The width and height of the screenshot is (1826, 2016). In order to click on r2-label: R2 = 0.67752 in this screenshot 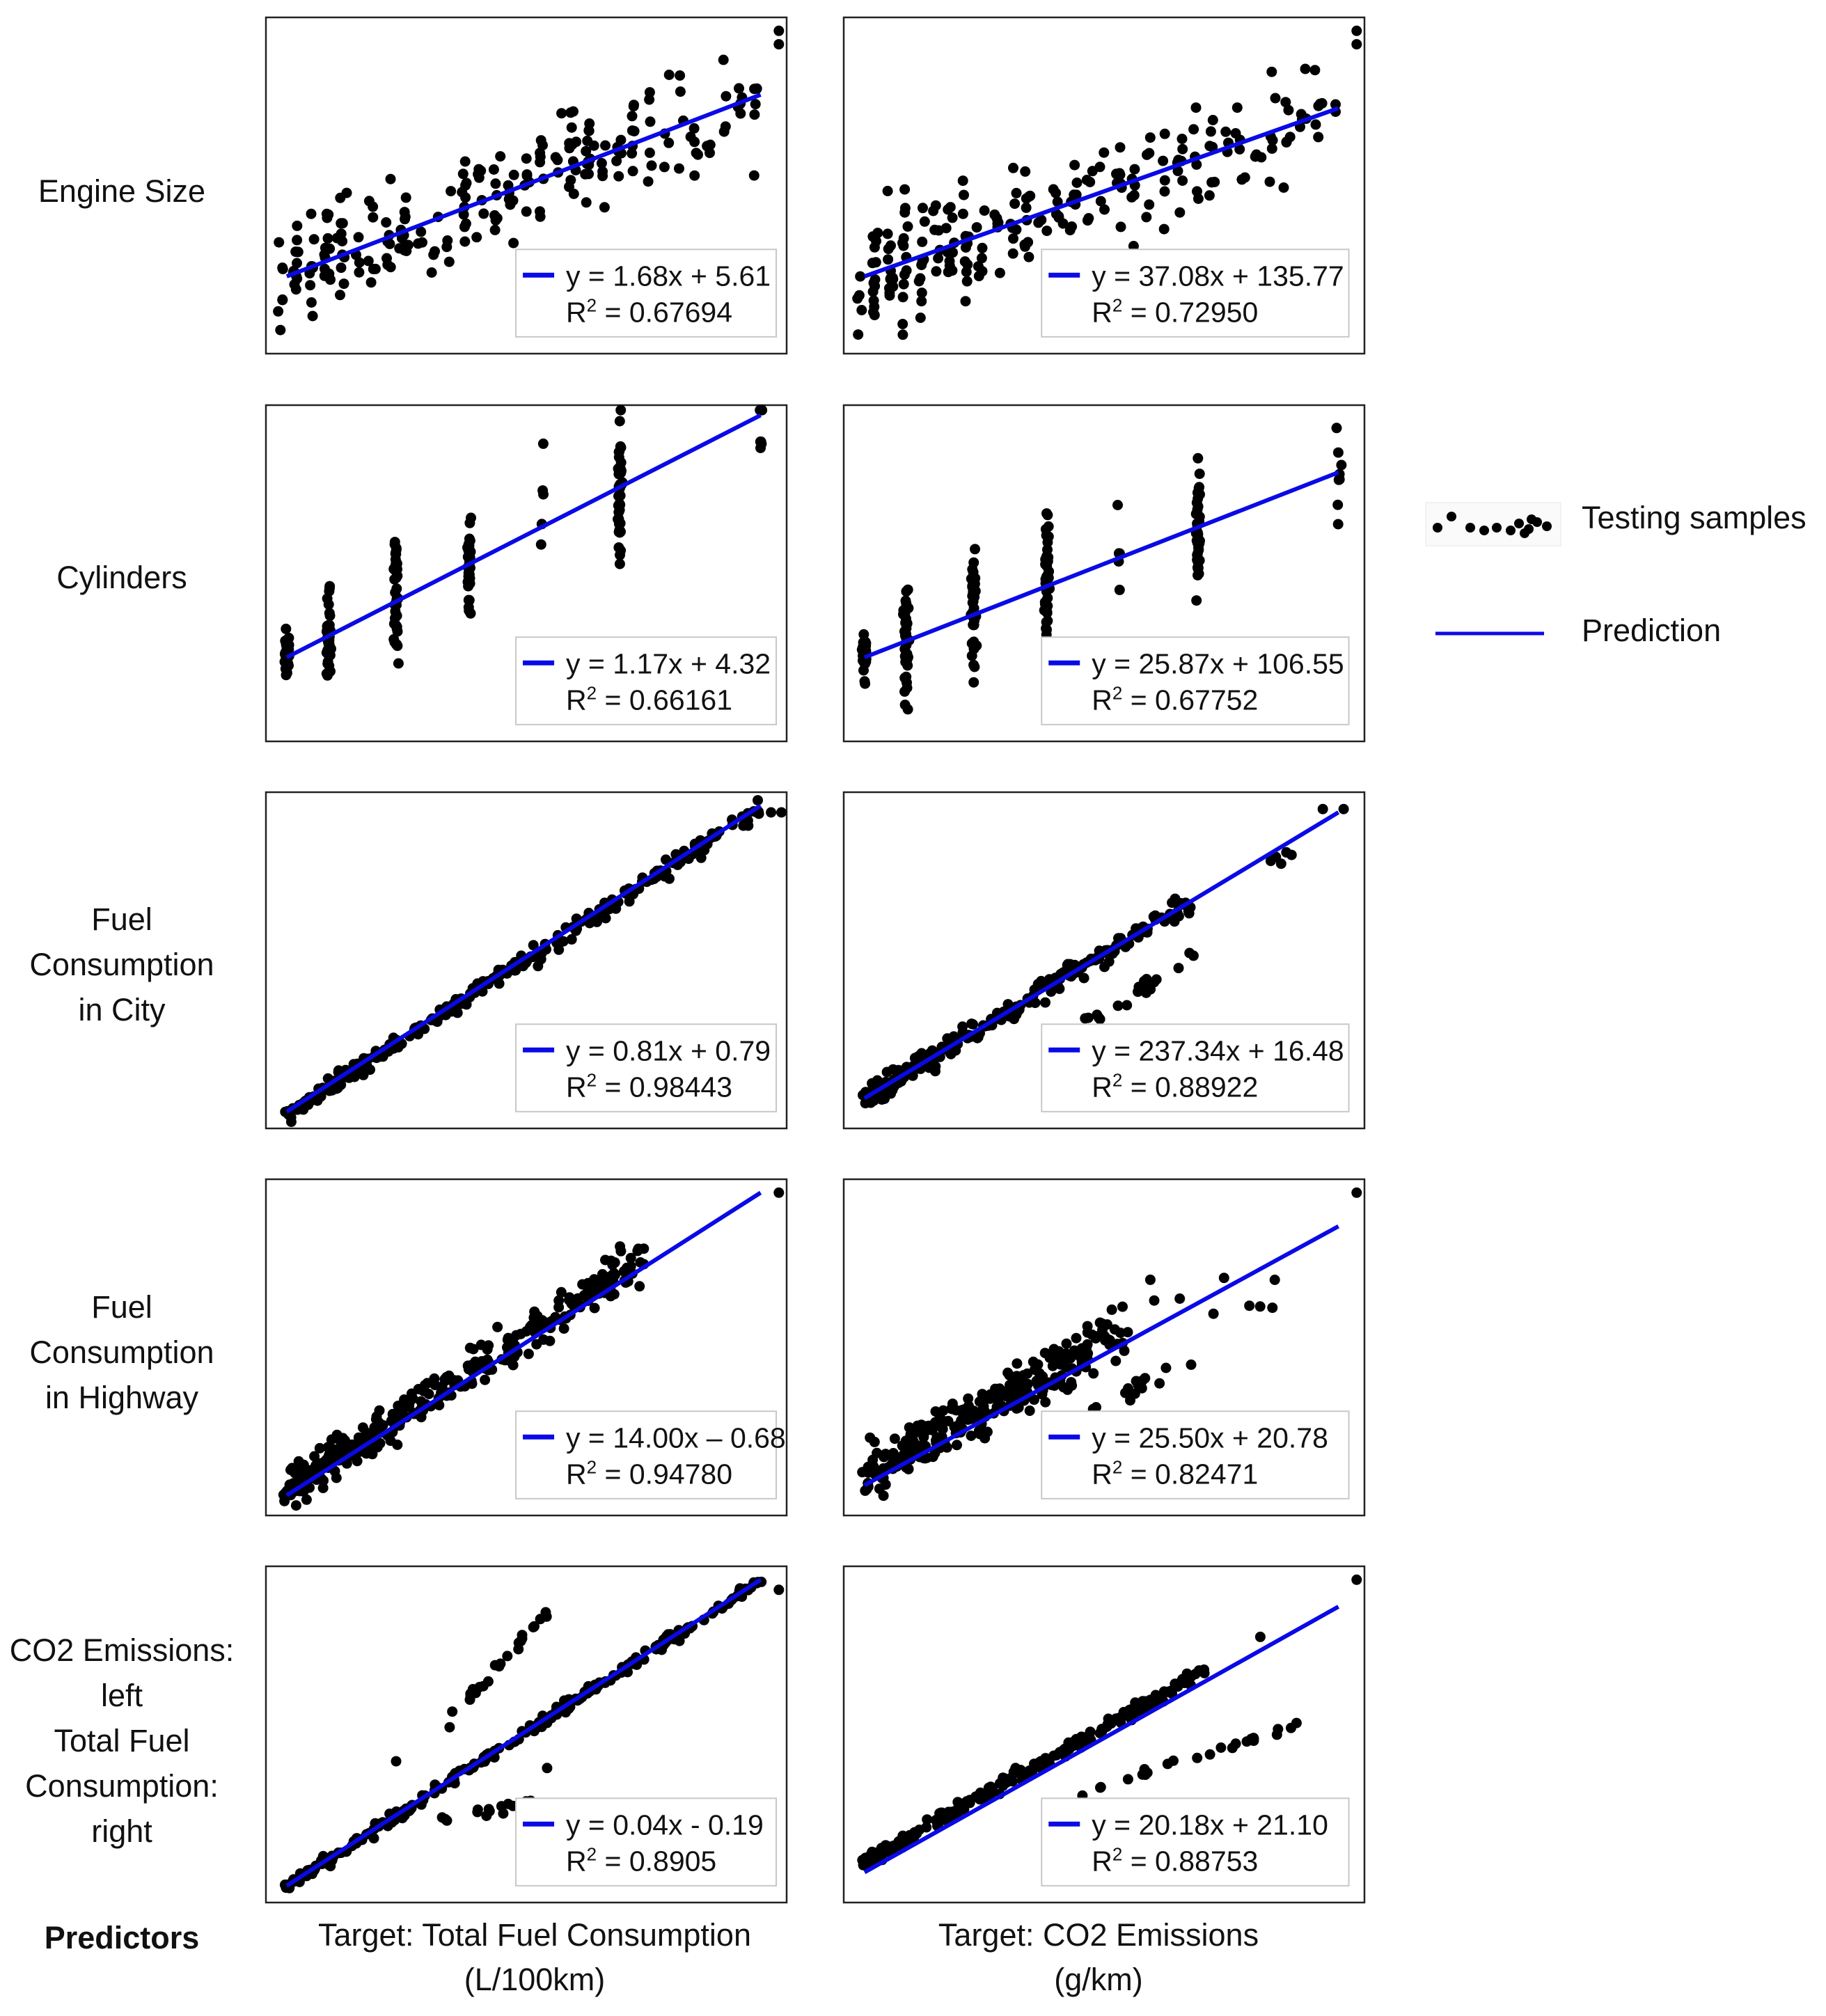, I will do `click(1175, 699)`.